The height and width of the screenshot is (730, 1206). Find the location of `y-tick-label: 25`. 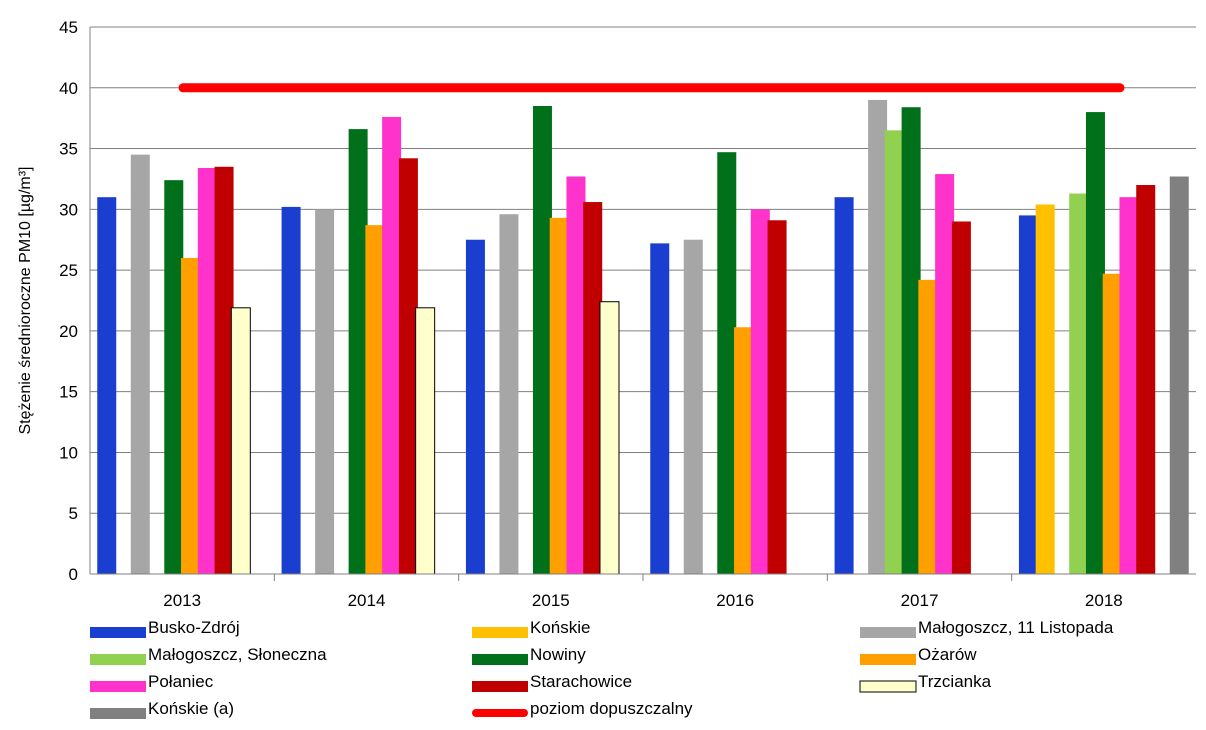

y-tick-label: 25 is located at coordinates (68, 270).